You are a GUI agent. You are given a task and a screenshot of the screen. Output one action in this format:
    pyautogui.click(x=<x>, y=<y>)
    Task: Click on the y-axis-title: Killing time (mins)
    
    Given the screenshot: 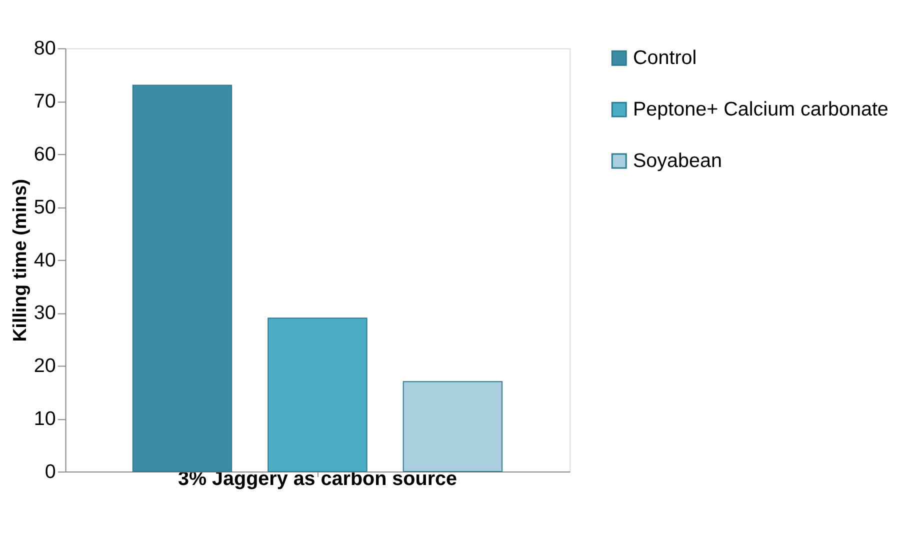 What is the action you would take?
    pyautogui.click(x=19, y=260)
    